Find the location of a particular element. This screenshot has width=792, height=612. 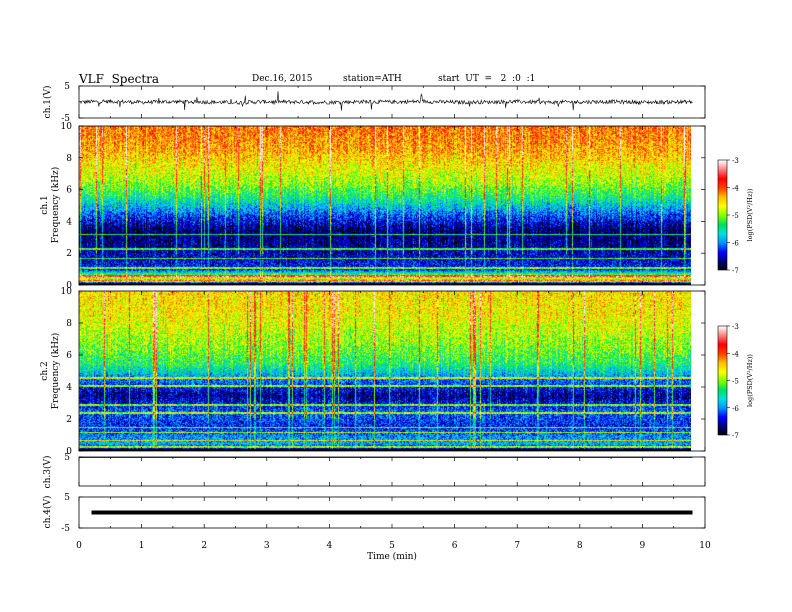

x-tick-label: 1 is located at coordinates (142, 546).